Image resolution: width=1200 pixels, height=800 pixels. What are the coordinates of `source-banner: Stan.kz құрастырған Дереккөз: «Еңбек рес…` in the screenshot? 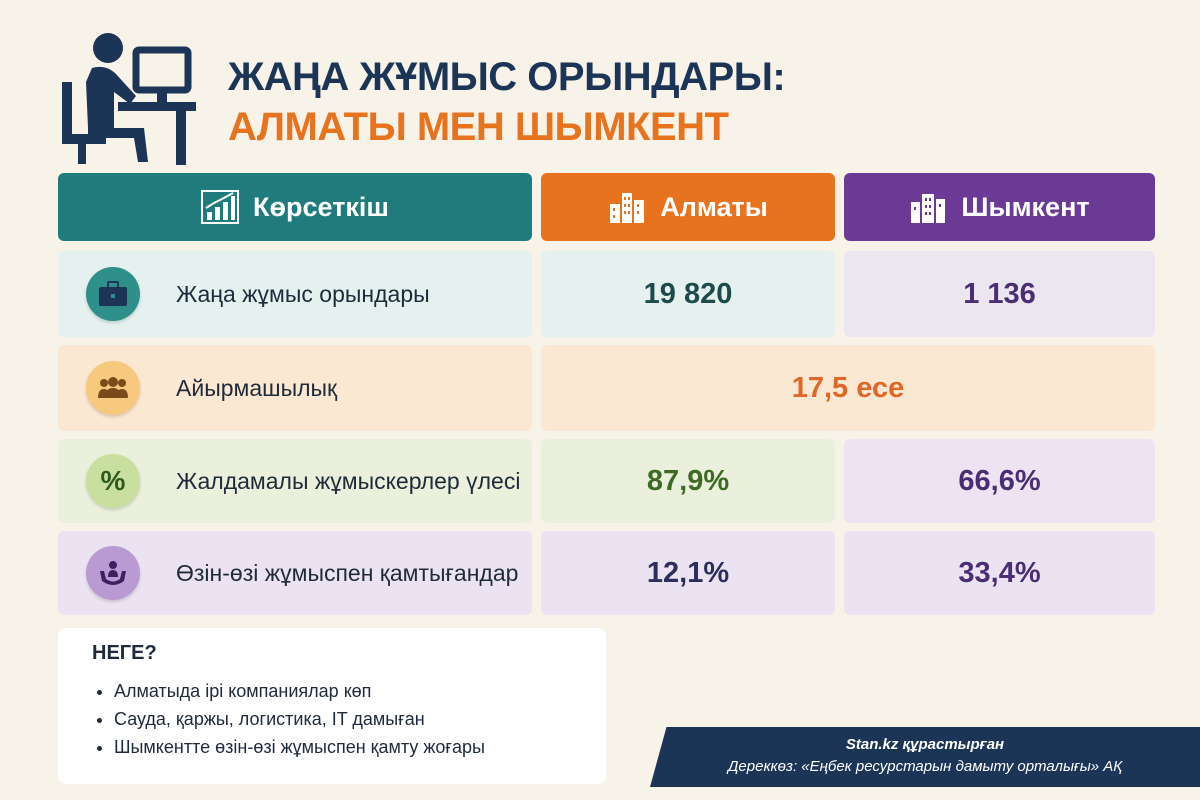 It's located at (925, 757).